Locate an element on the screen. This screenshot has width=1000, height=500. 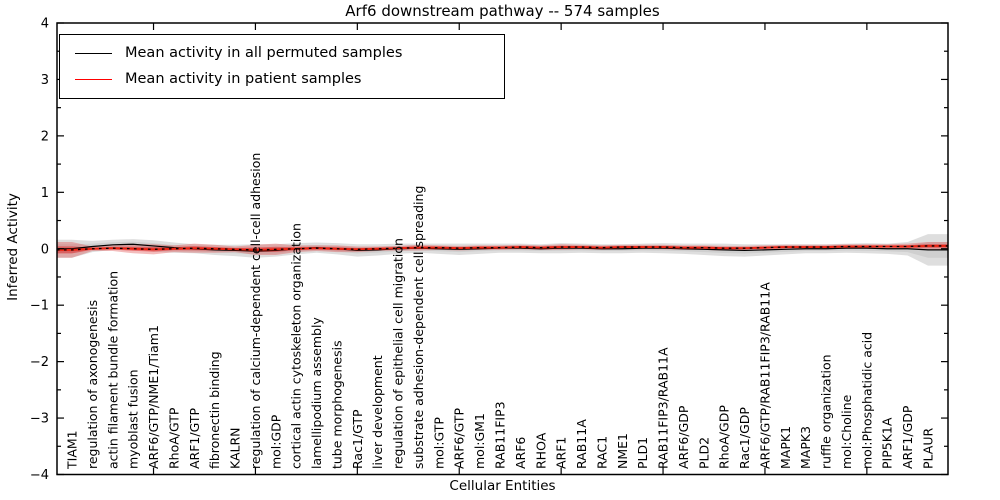
chart-title: Arf6 downstream pathway -- 574 samples is located at coordinates (502, 11).